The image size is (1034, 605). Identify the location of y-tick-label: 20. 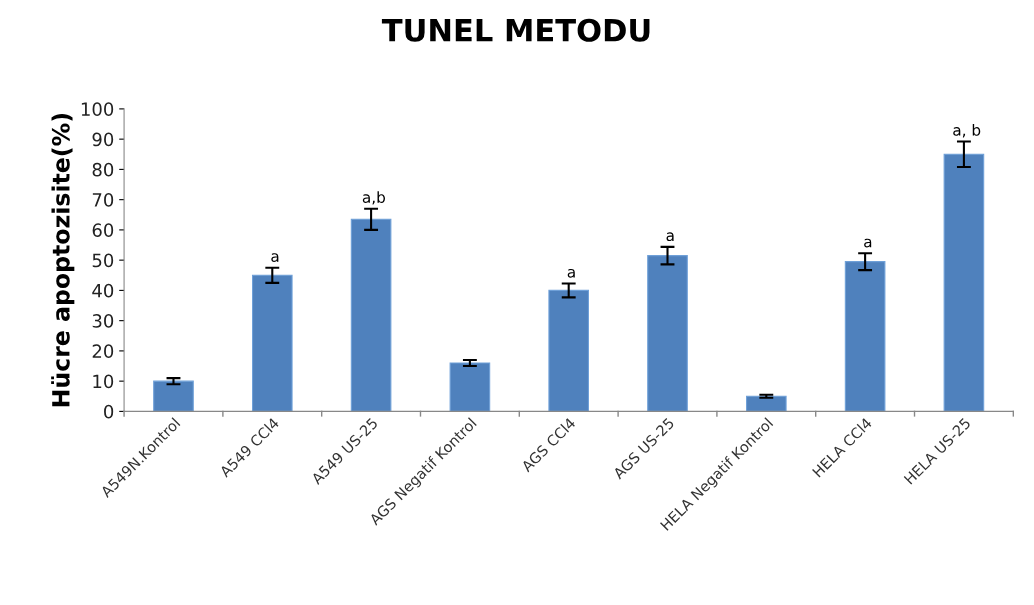
(103, 351).